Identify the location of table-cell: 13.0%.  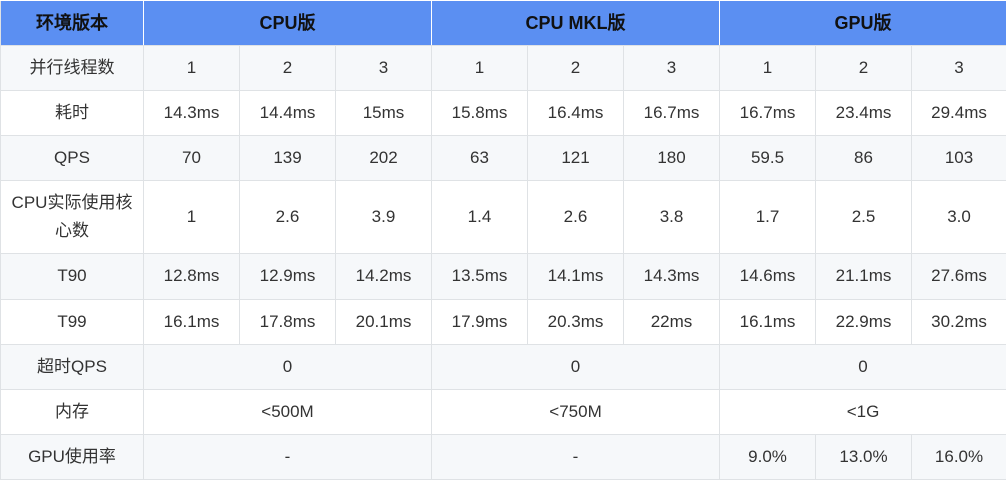
(864, 456).